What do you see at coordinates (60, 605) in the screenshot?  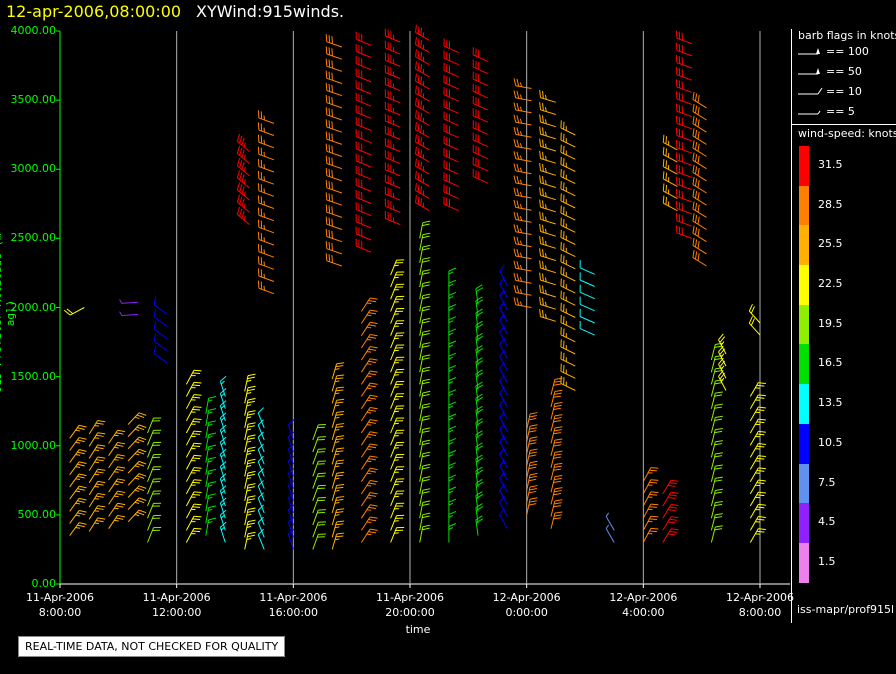 I see `x-tick-label: 11-Apr-2006 8:00:00` at bounding box center [60, 605].